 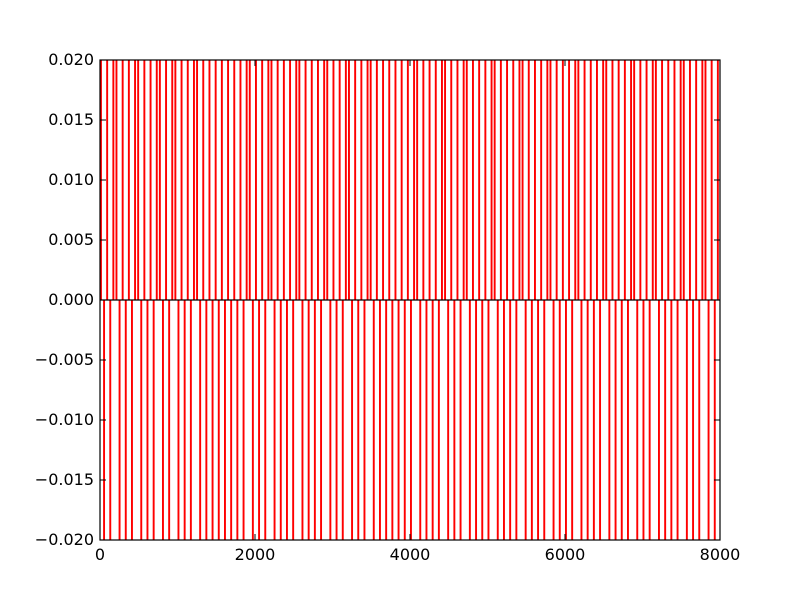 I want to click on y-tick-label-0: −0.020, so click(x=64, y=539).